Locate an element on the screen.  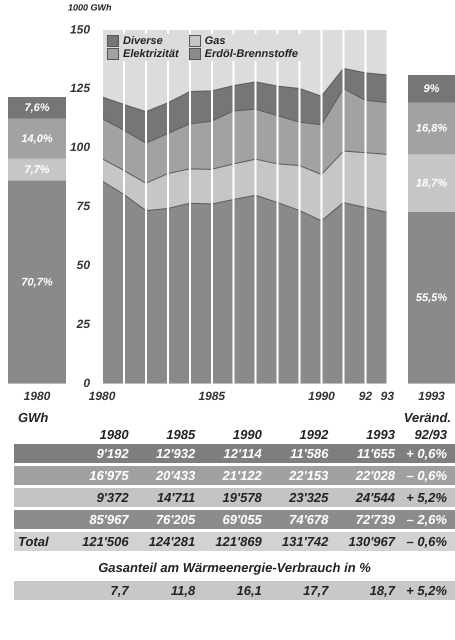
text: 121'506 is located at coordinates (105, 541).